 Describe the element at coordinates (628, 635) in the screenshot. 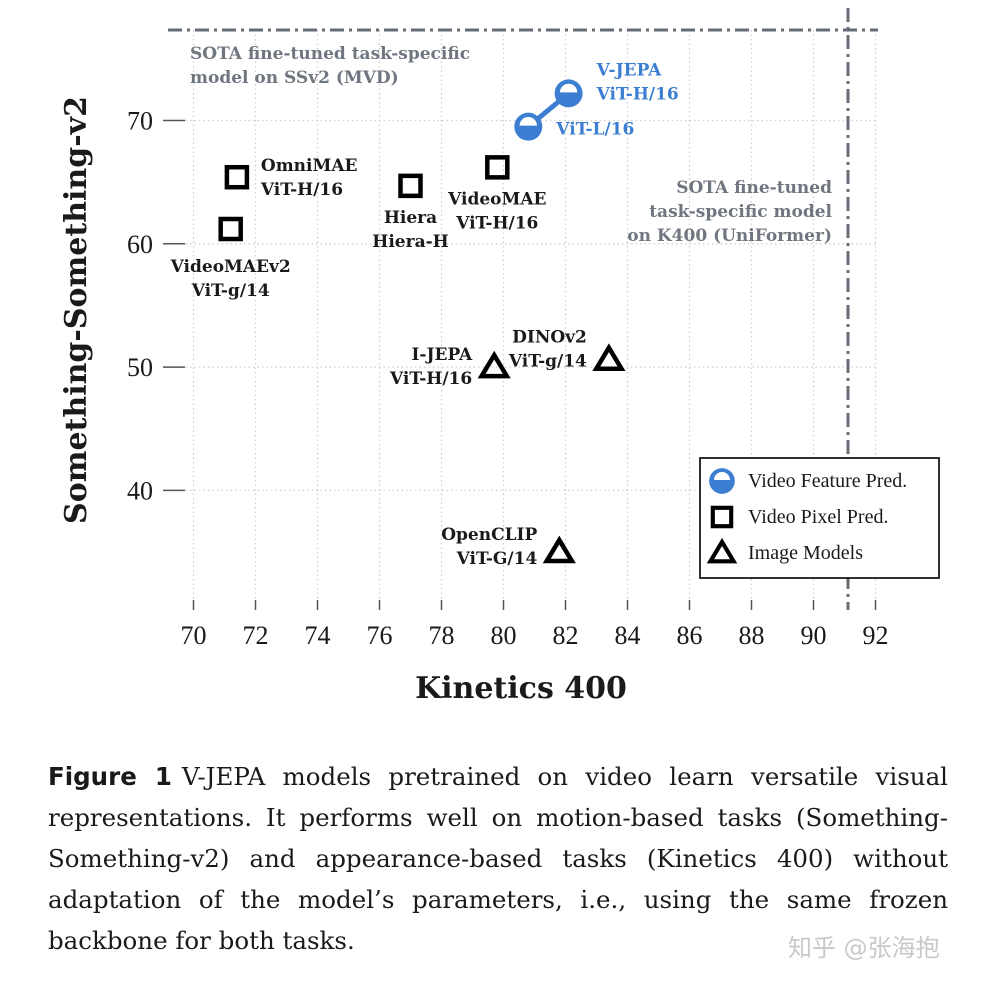

I see `x-tick-label: 84` at that location.